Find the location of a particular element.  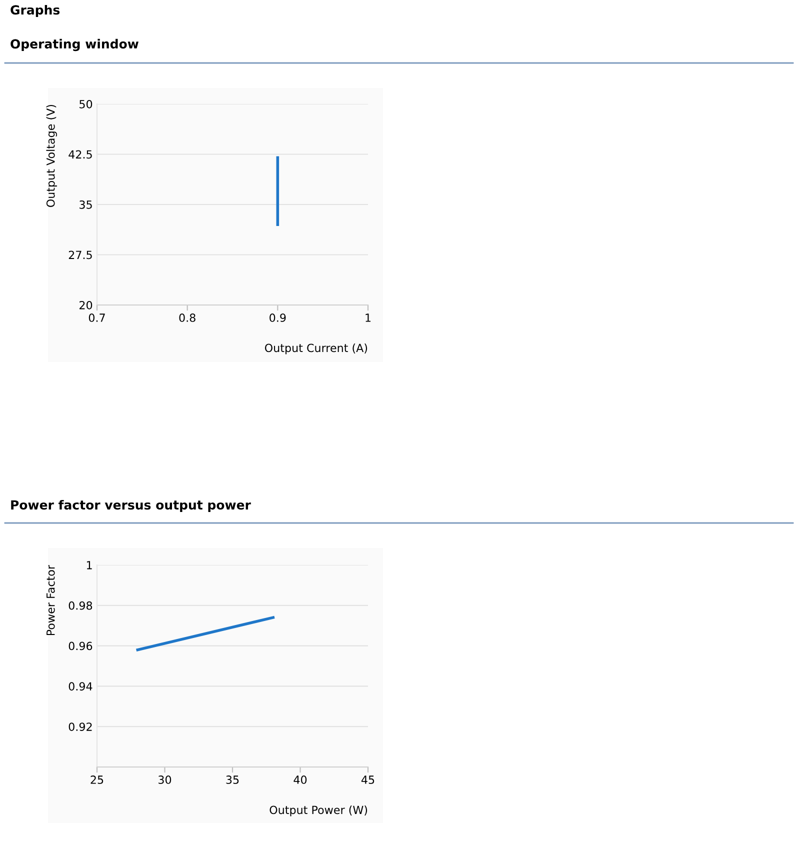

y-axis-title: Output Voltage (V) is located at coordinates (51, 155).